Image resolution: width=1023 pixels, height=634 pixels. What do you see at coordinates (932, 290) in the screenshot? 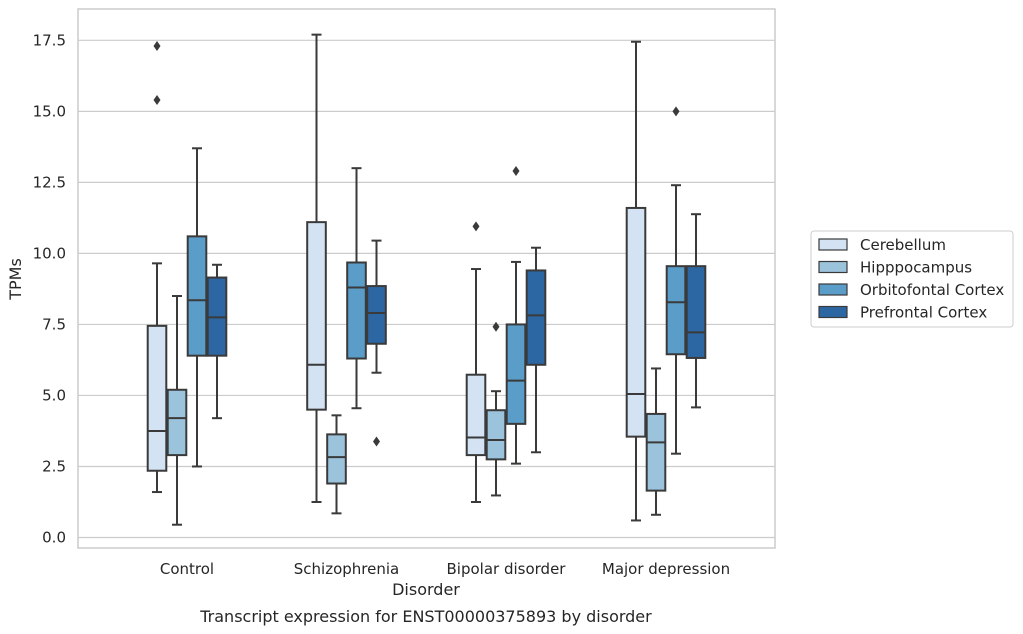
I see `legend-label: Orbitofontal Cortex` at bounding box center [932, 290].